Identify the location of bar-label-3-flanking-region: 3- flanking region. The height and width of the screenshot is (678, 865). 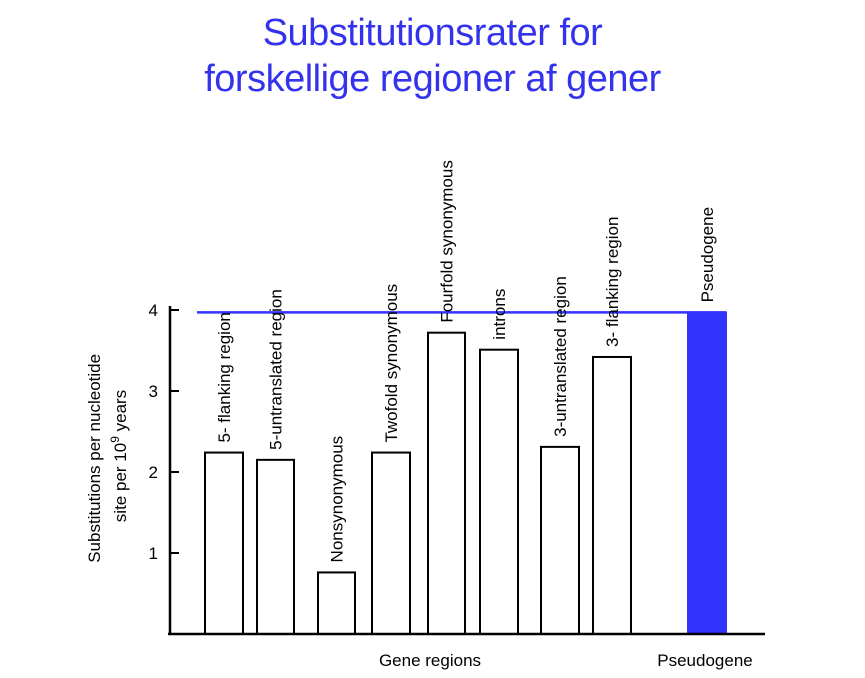
(612, 282).